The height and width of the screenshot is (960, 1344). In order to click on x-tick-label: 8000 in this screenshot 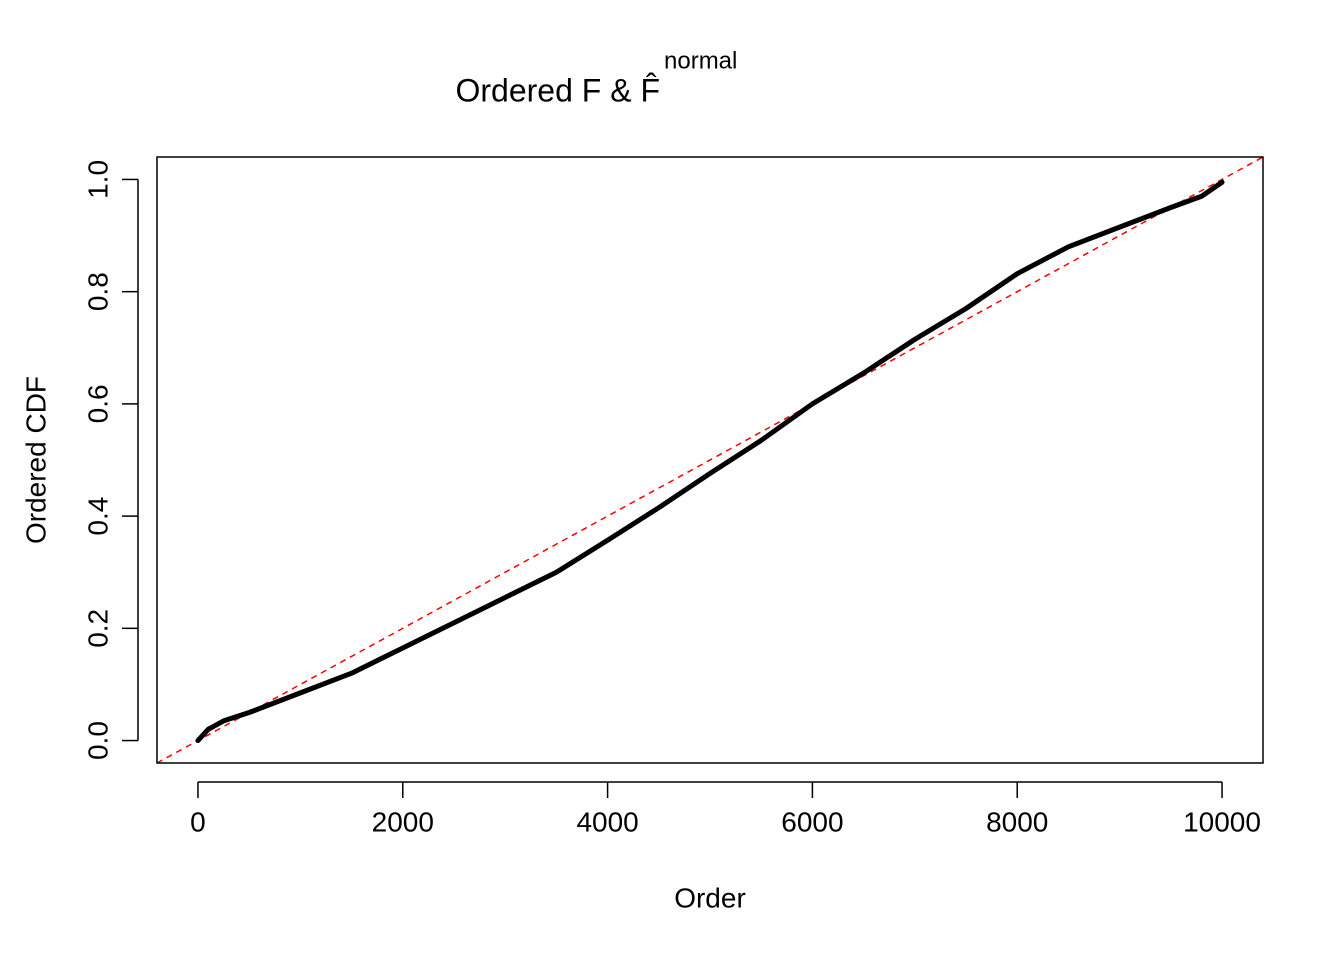, I will do `click(1017, 821)`.